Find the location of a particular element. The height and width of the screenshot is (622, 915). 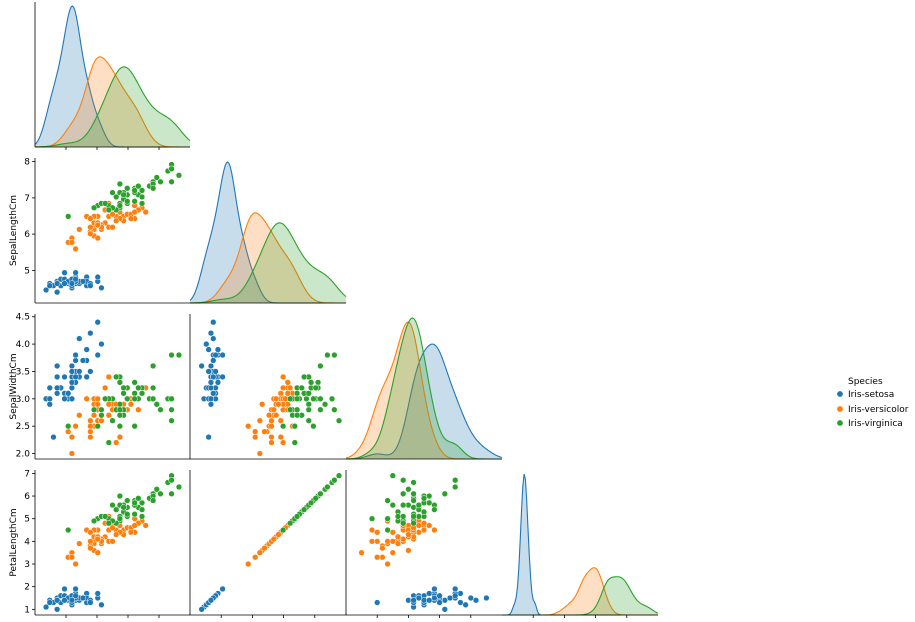

legend-label-iris-versicolor: Iris-versicolor is located at coordinates (878, 410).